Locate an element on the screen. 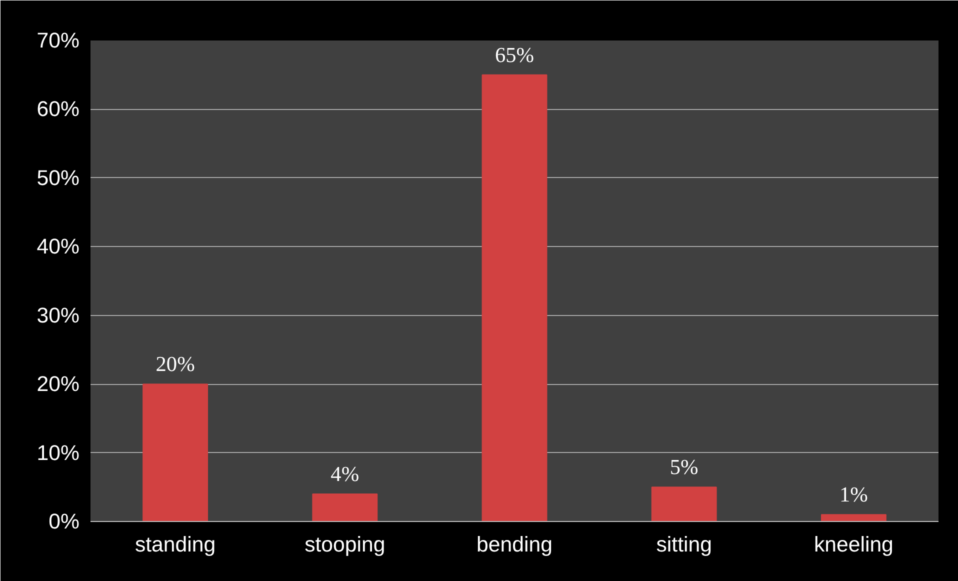 The width and height of the screenshot is (958, 581). y-tick-label: 40% is located at coordinates (58, 246).